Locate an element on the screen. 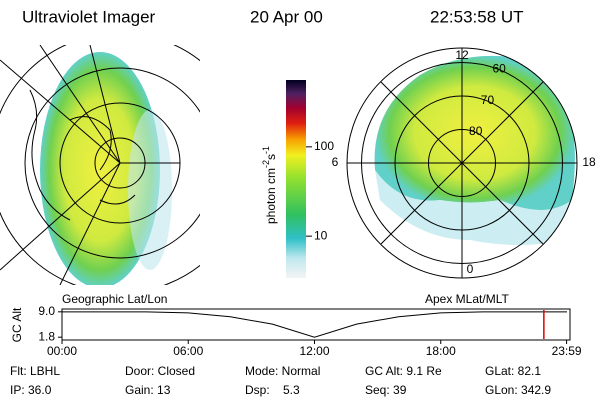 Image resolution: width=600 pixels, height=400 pixels. exponent: -1 is located at coordinates (266, 150).